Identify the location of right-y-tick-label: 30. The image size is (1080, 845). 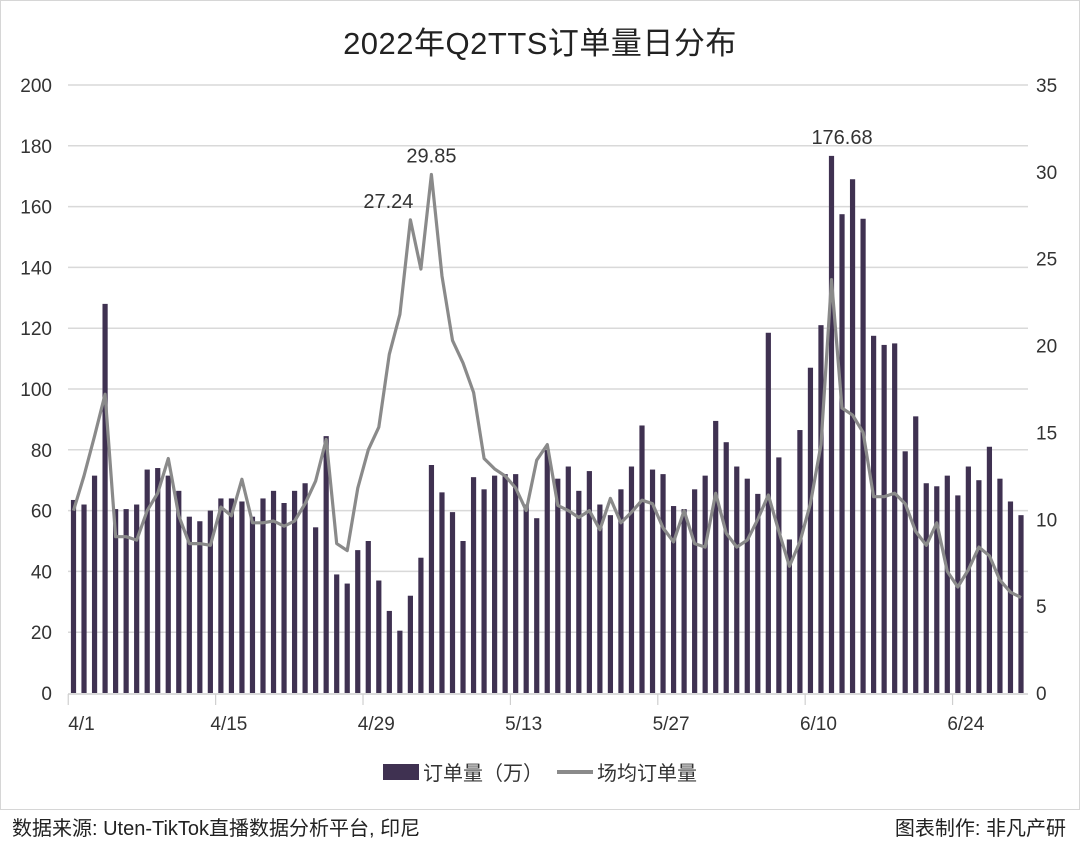
(1046, 173).